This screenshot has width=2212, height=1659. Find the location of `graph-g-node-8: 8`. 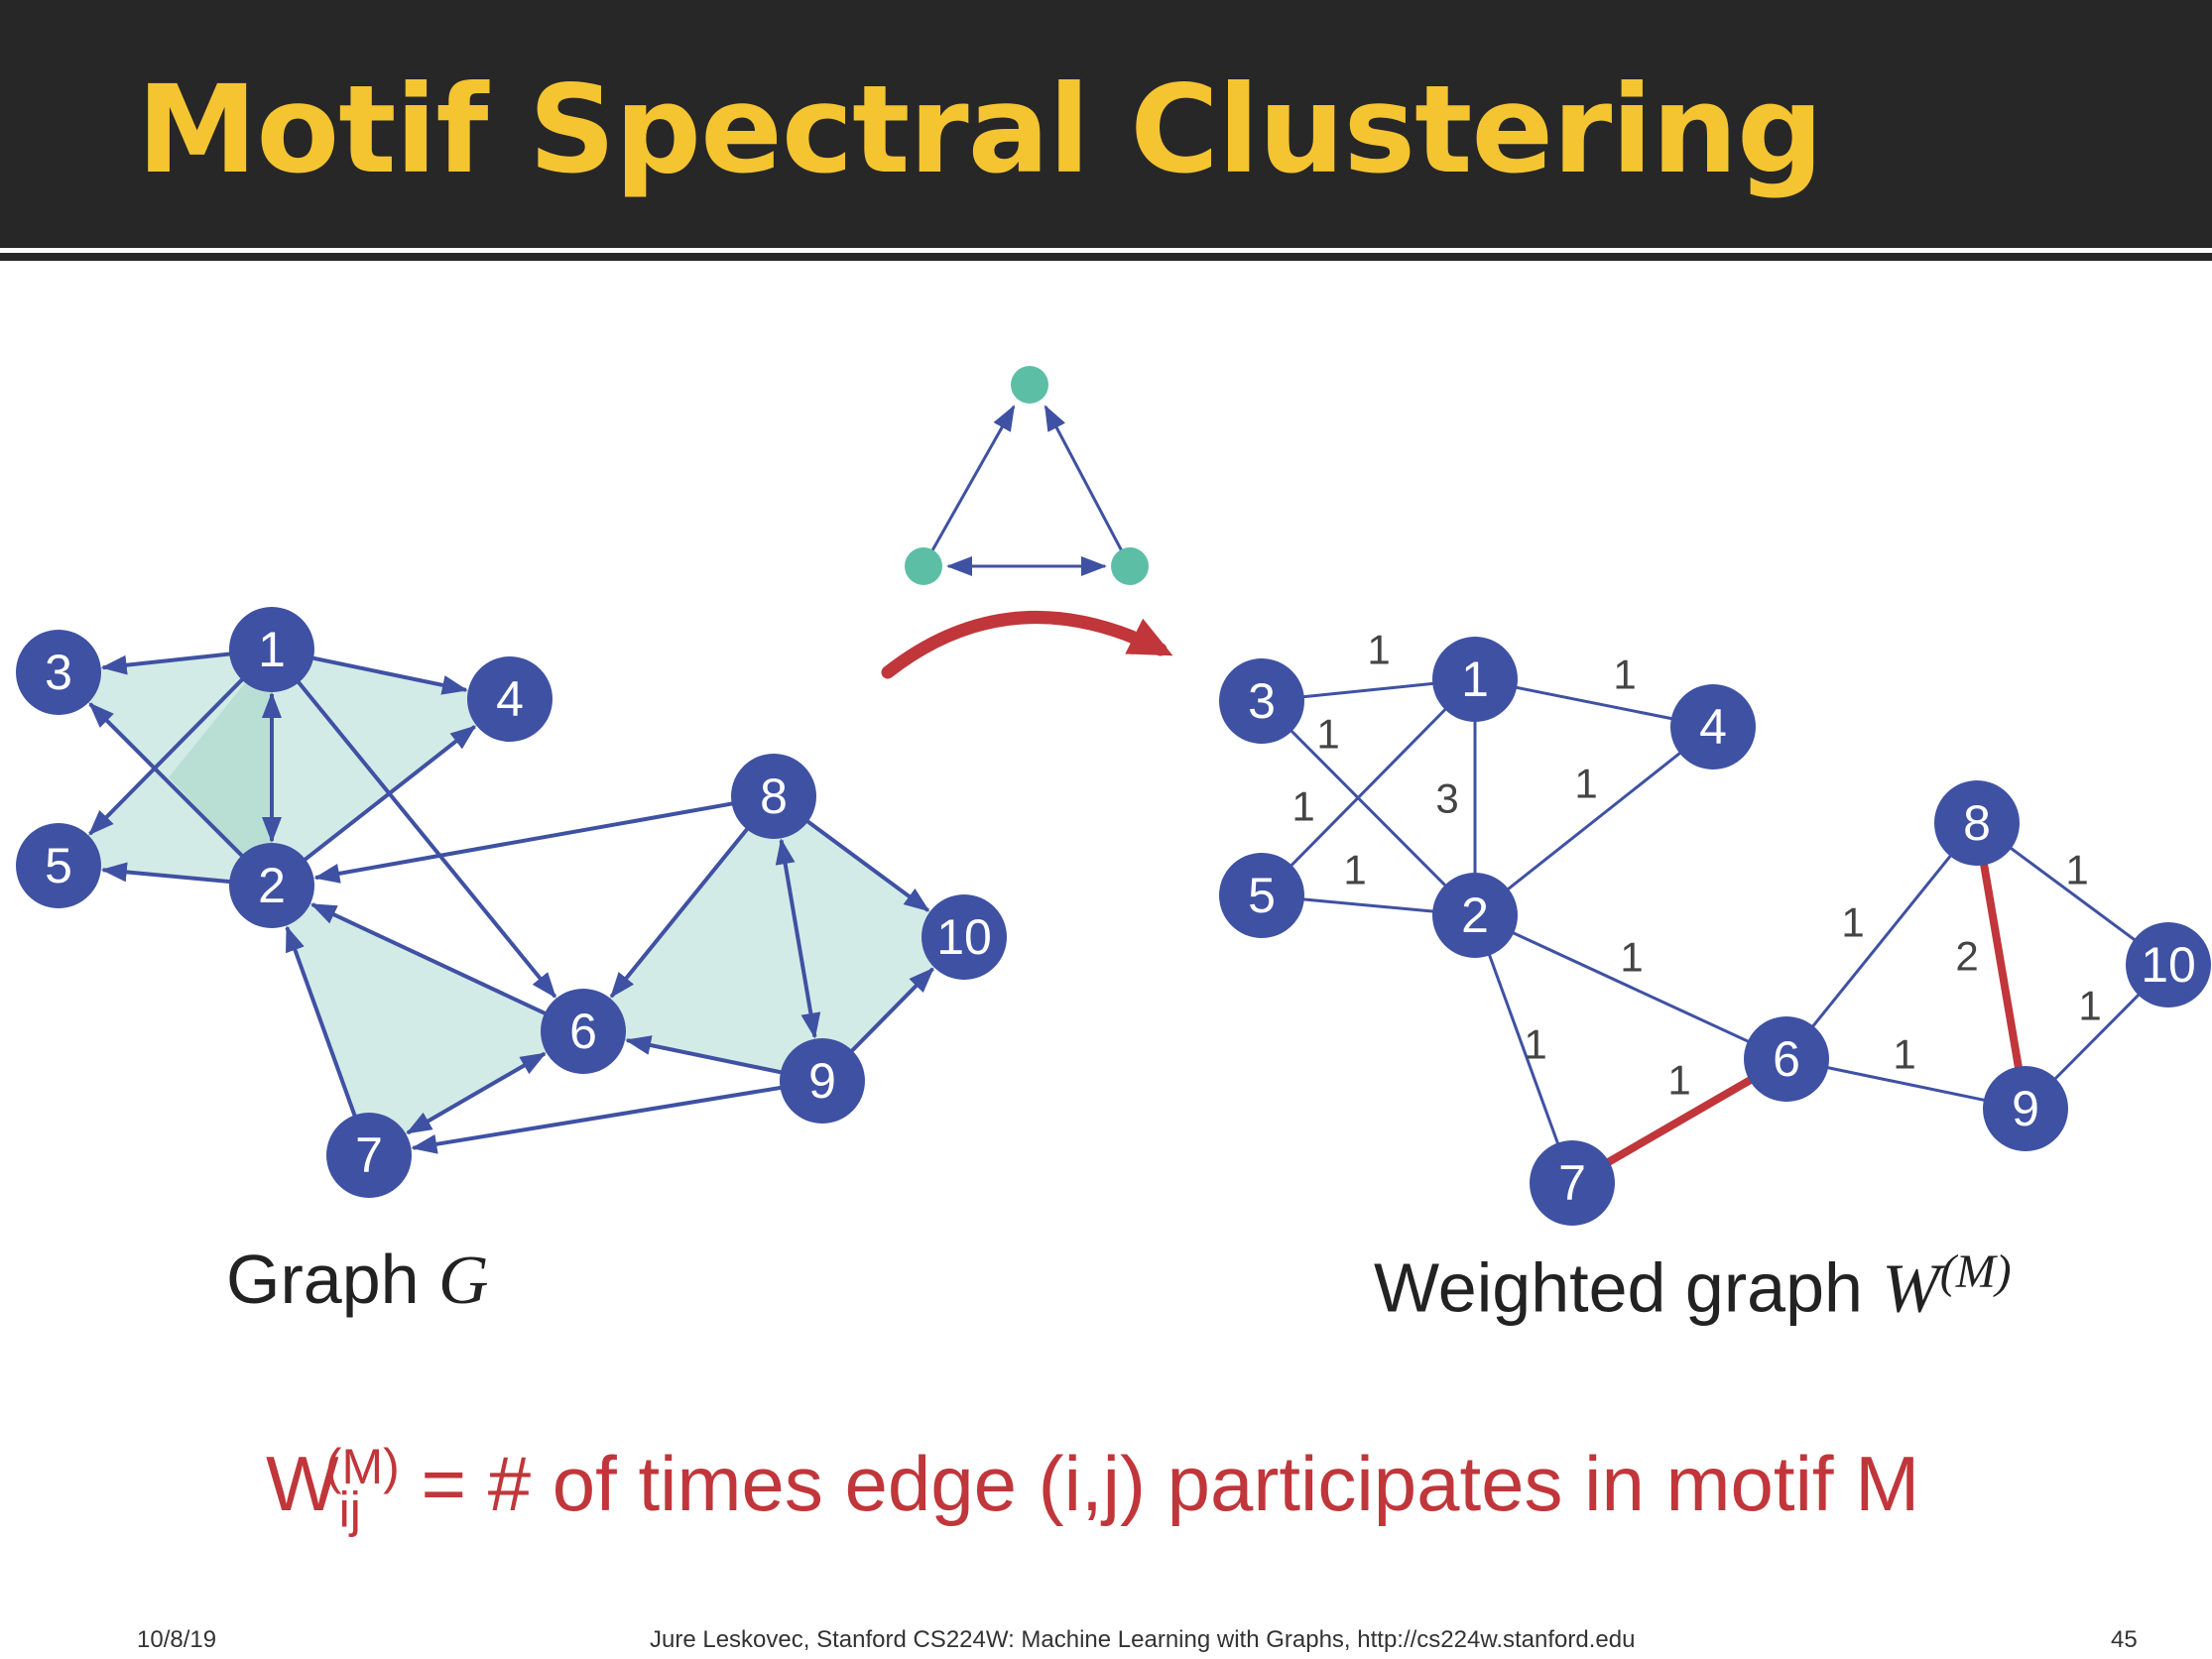

graph-g-node-8: 8 is located at coordinates (773, 796).